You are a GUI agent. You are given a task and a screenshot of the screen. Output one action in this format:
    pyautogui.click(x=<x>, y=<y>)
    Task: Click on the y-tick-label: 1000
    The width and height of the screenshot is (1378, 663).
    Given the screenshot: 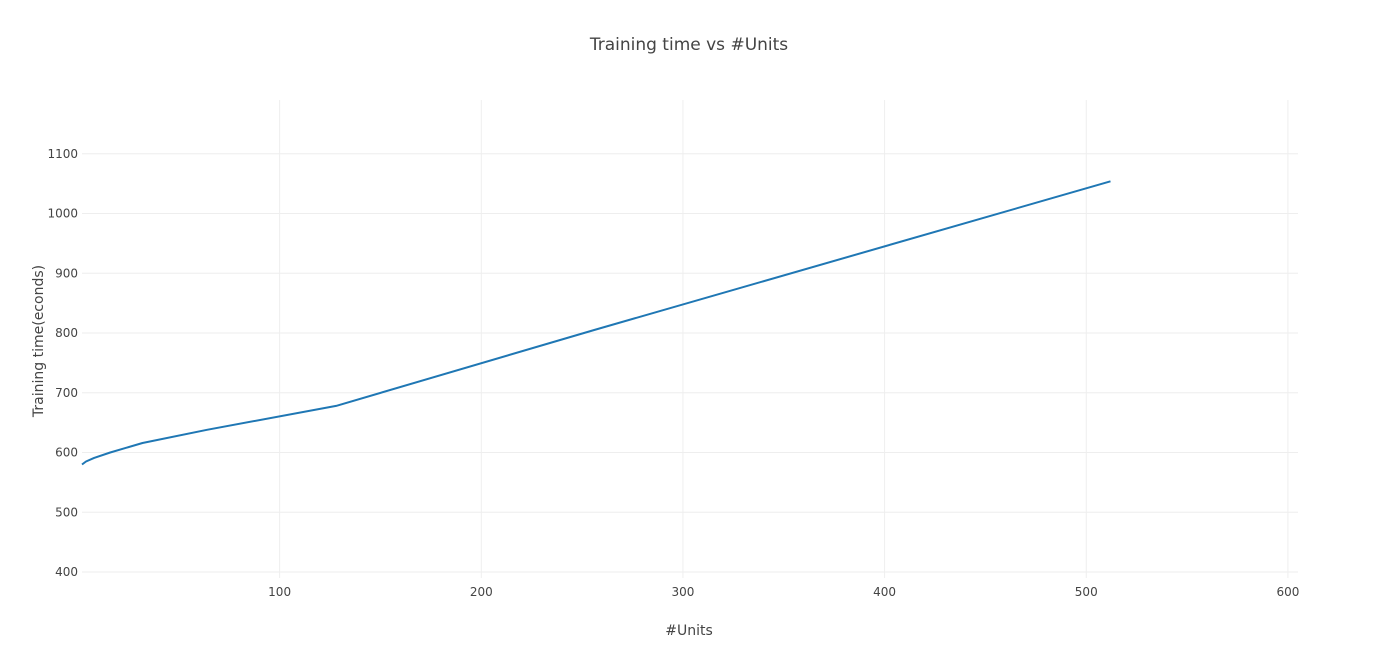 What is the action you would take?
    pyautogui.click(x=62, y=214)
    